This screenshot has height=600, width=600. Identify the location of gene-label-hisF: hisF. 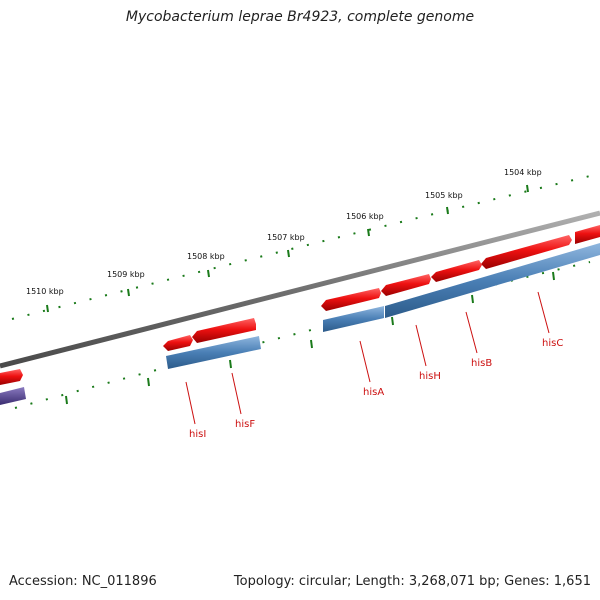
(245, 424).